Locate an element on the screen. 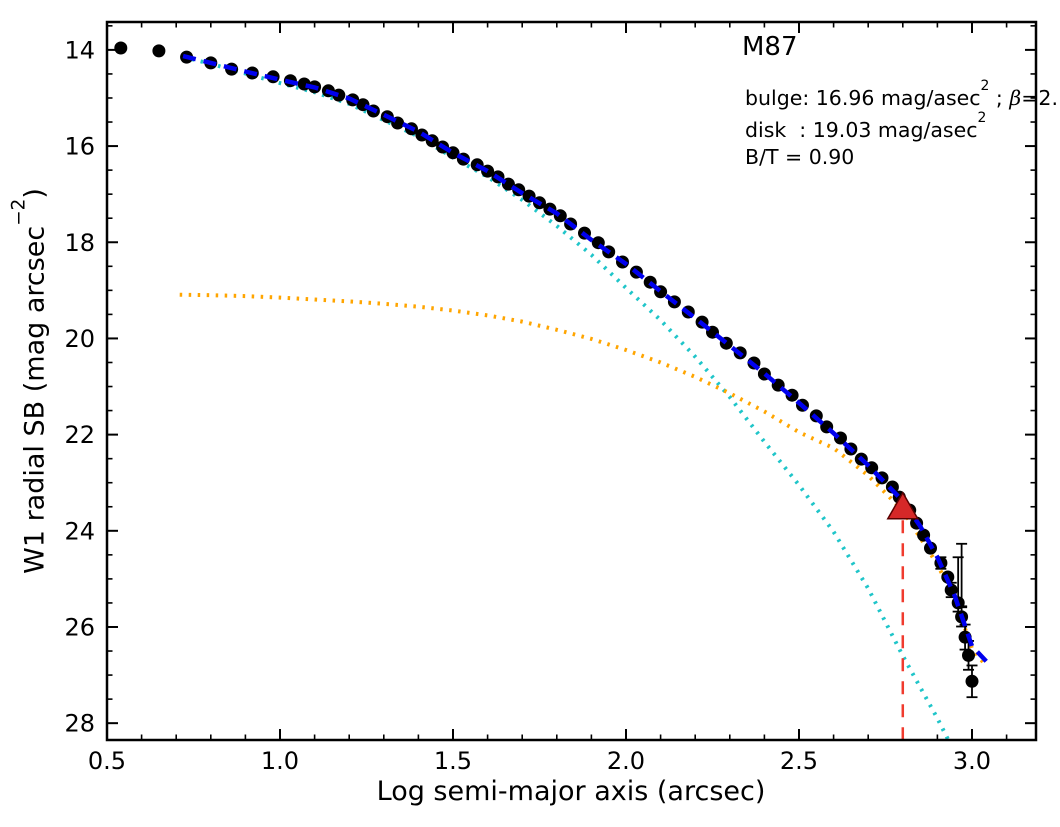  bulge-to-total-annotation: B/T = 0.90 is located at coordinates (800, 156).